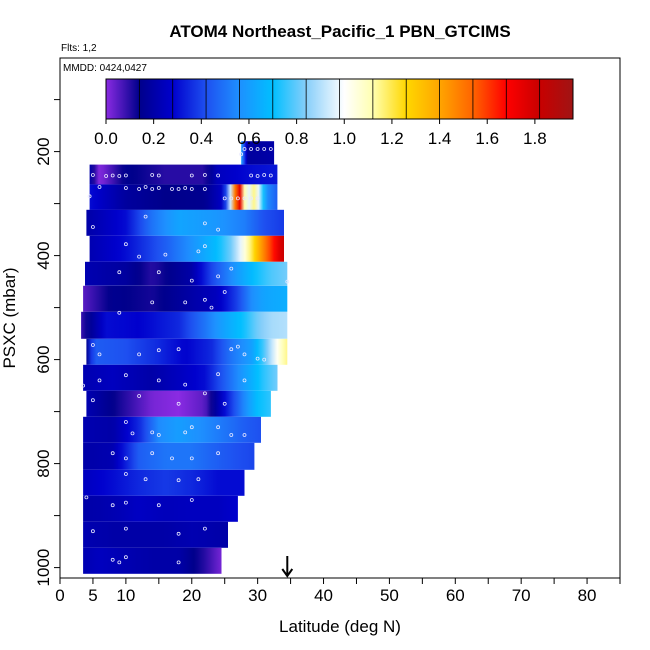 The width and height of the screenshot is (650, 650). I want to click on y-tick-label: 800, so click(43, 463).